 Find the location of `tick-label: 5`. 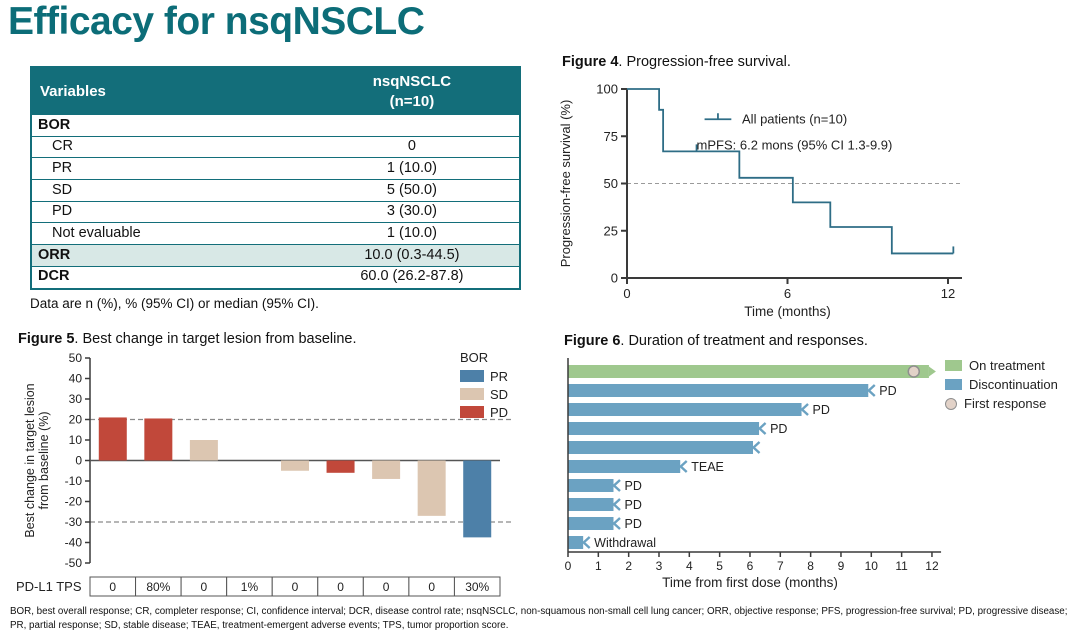

tick-label: 5 is located at coordinates (719, 566).